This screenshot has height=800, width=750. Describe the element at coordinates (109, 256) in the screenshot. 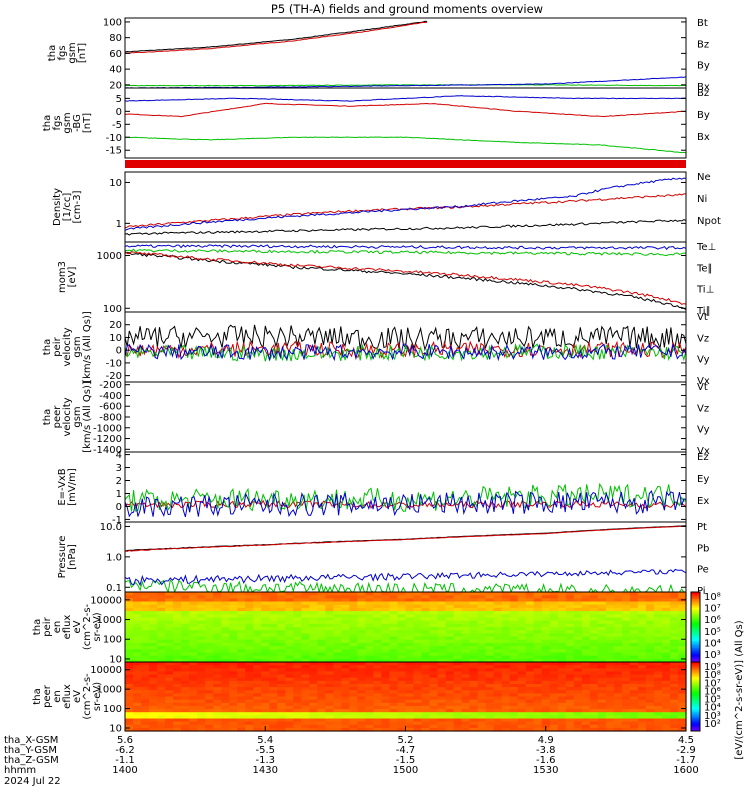

I see `y-tick-label: 1000` at that location.